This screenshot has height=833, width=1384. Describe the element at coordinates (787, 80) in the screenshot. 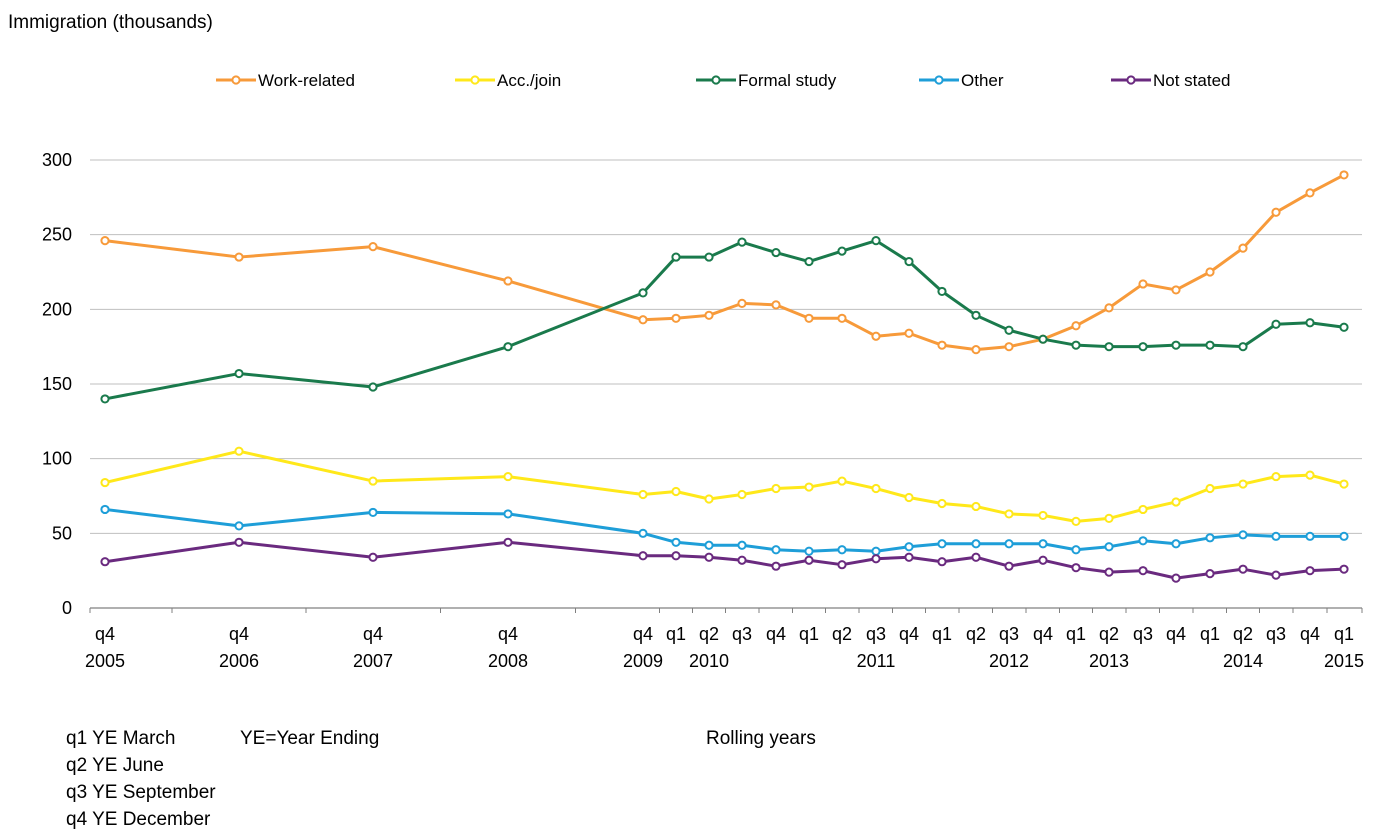

I see `legend-label: Formal study` at that location.